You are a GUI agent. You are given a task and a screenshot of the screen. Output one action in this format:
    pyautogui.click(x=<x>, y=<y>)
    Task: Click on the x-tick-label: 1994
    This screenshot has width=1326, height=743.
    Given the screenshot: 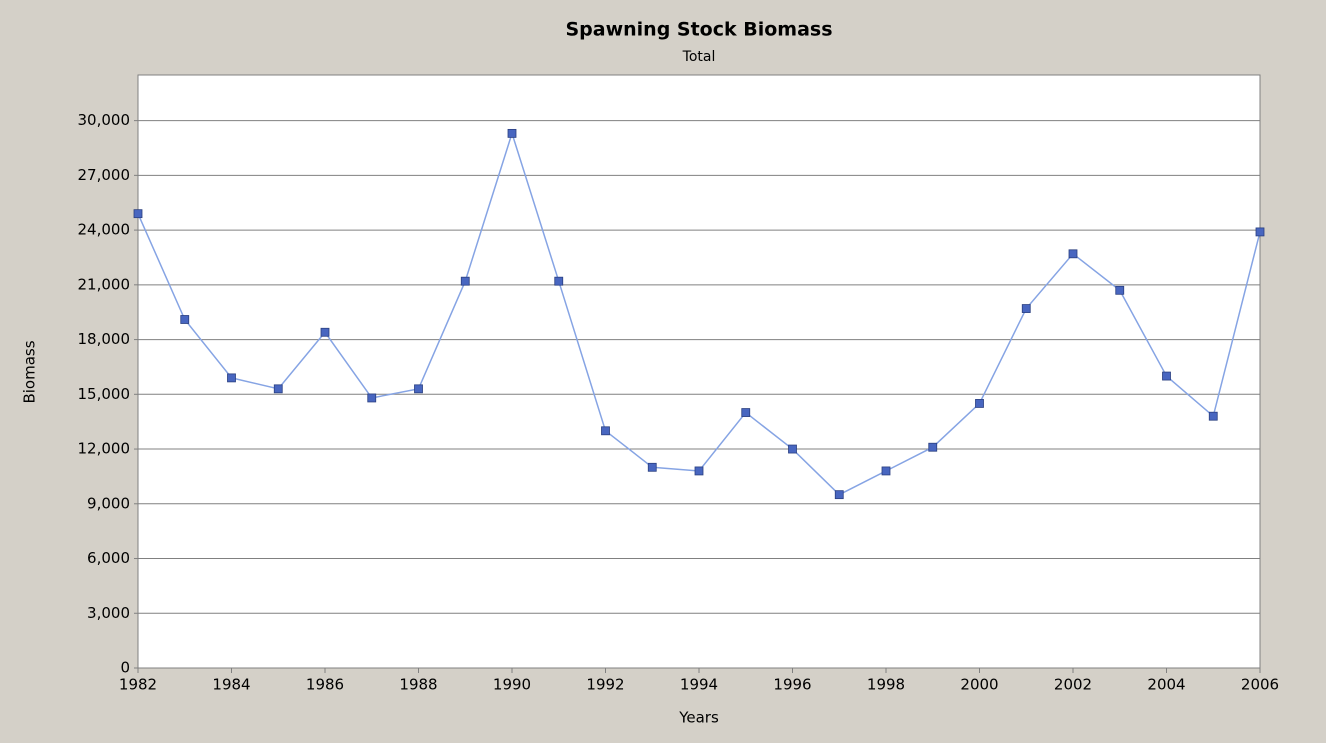 What is the action you would take?
    pyautogui.click(x=699, y=685)
    